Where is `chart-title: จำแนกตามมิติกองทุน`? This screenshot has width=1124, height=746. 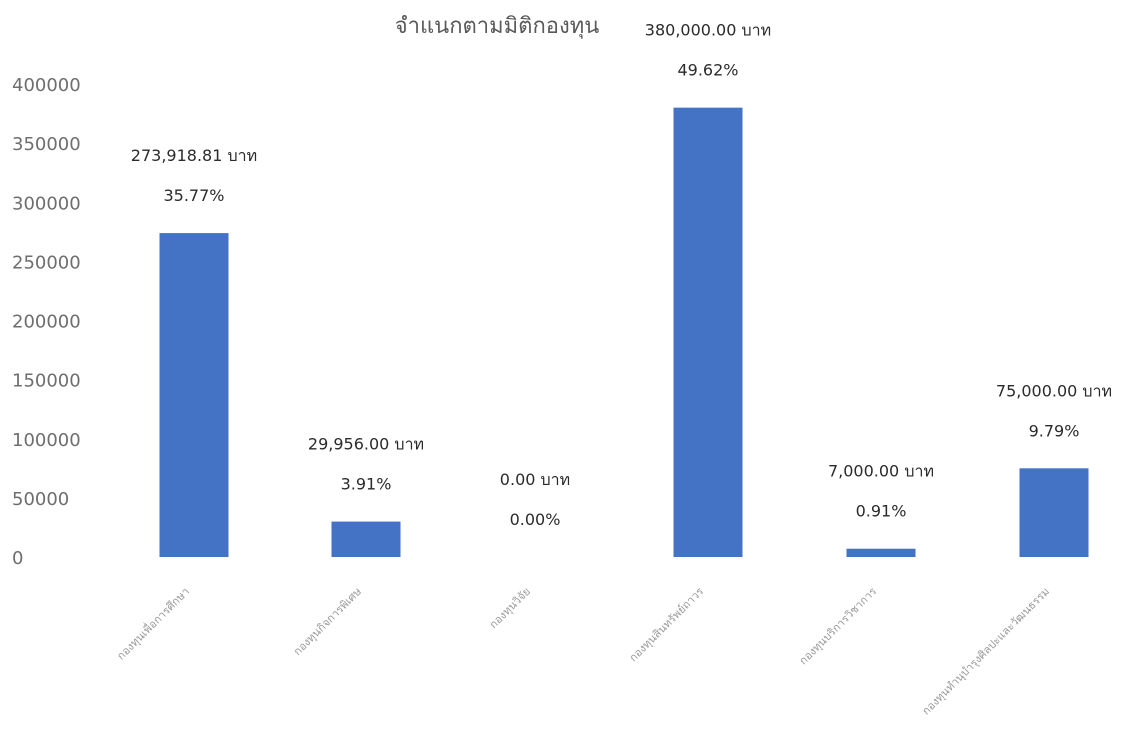 chart-title: จำแนกตามมิติกองทุน is located at coordinates (497, 26).